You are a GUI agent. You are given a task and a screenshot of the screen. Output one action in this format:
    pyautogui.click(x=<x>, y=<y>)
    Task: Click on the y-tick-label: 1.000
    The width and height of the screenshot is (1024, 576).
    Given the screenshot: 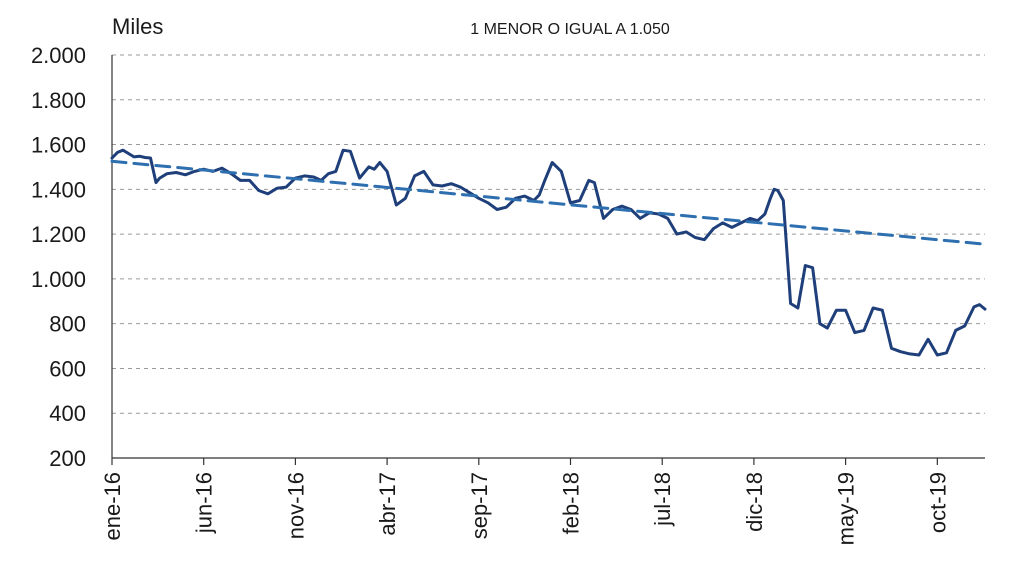 What is the action you would take?
    pyautogui.click(x=58, y=279)
    